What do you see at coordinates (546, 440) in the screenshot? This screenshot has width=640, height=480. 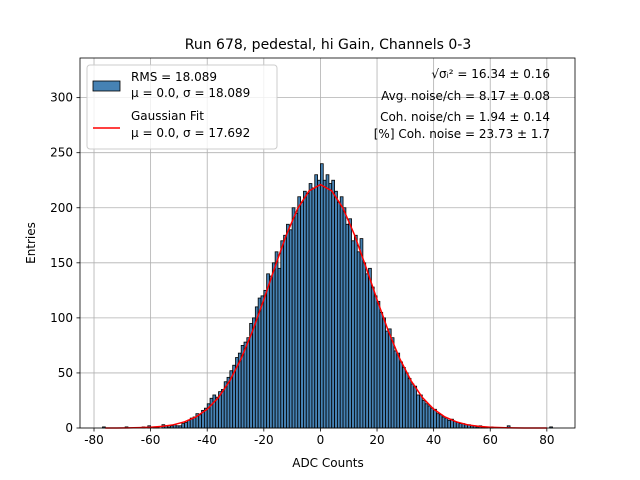 I see `x-tick-label: 80` at bounding box center [546, 440].